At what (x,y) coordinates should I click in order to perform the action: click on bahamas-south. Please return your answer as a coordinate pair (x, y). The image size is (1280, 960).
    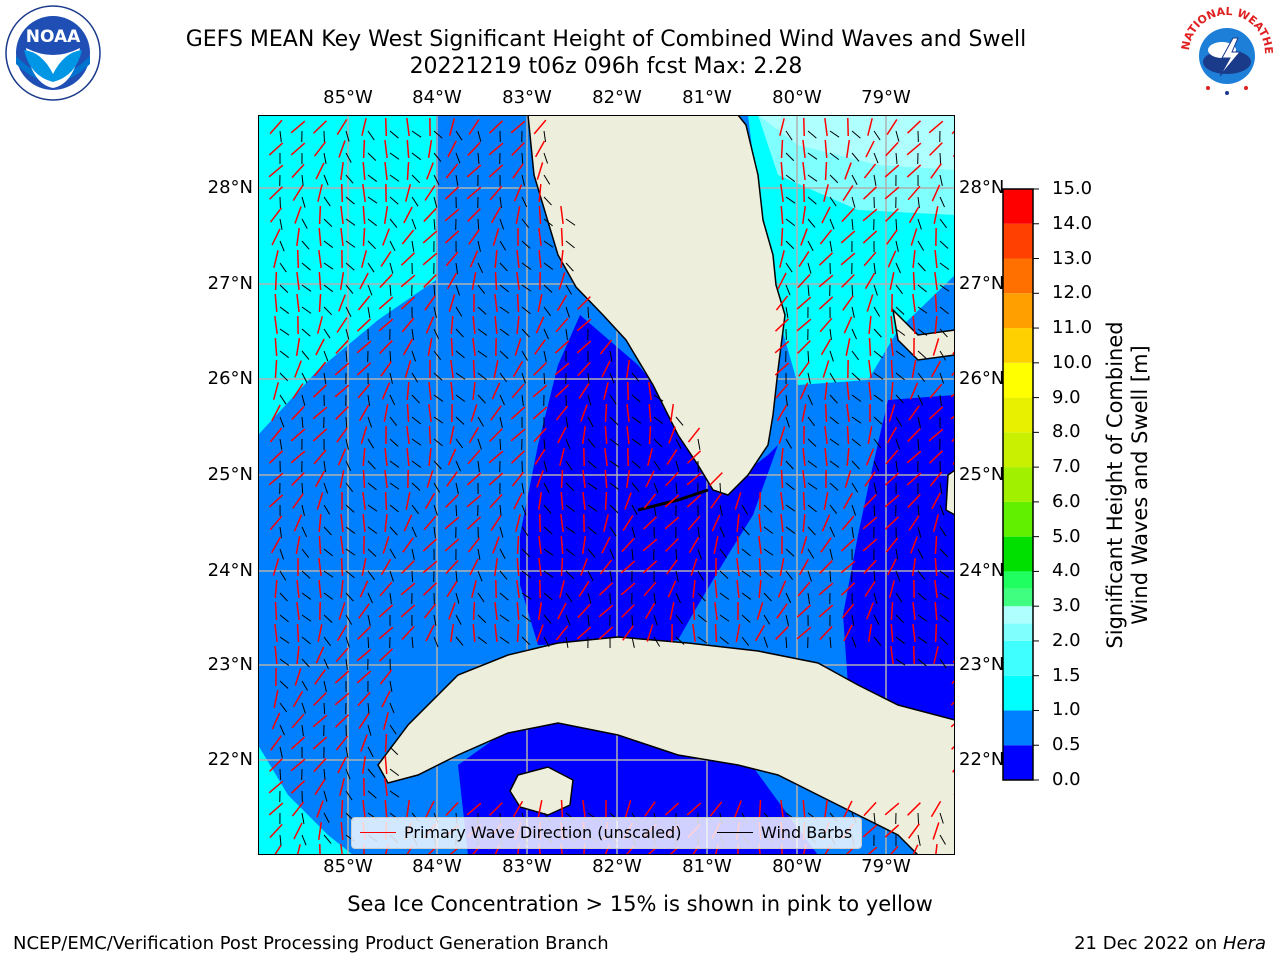
    Looking at the image, I should click on (950, 492).